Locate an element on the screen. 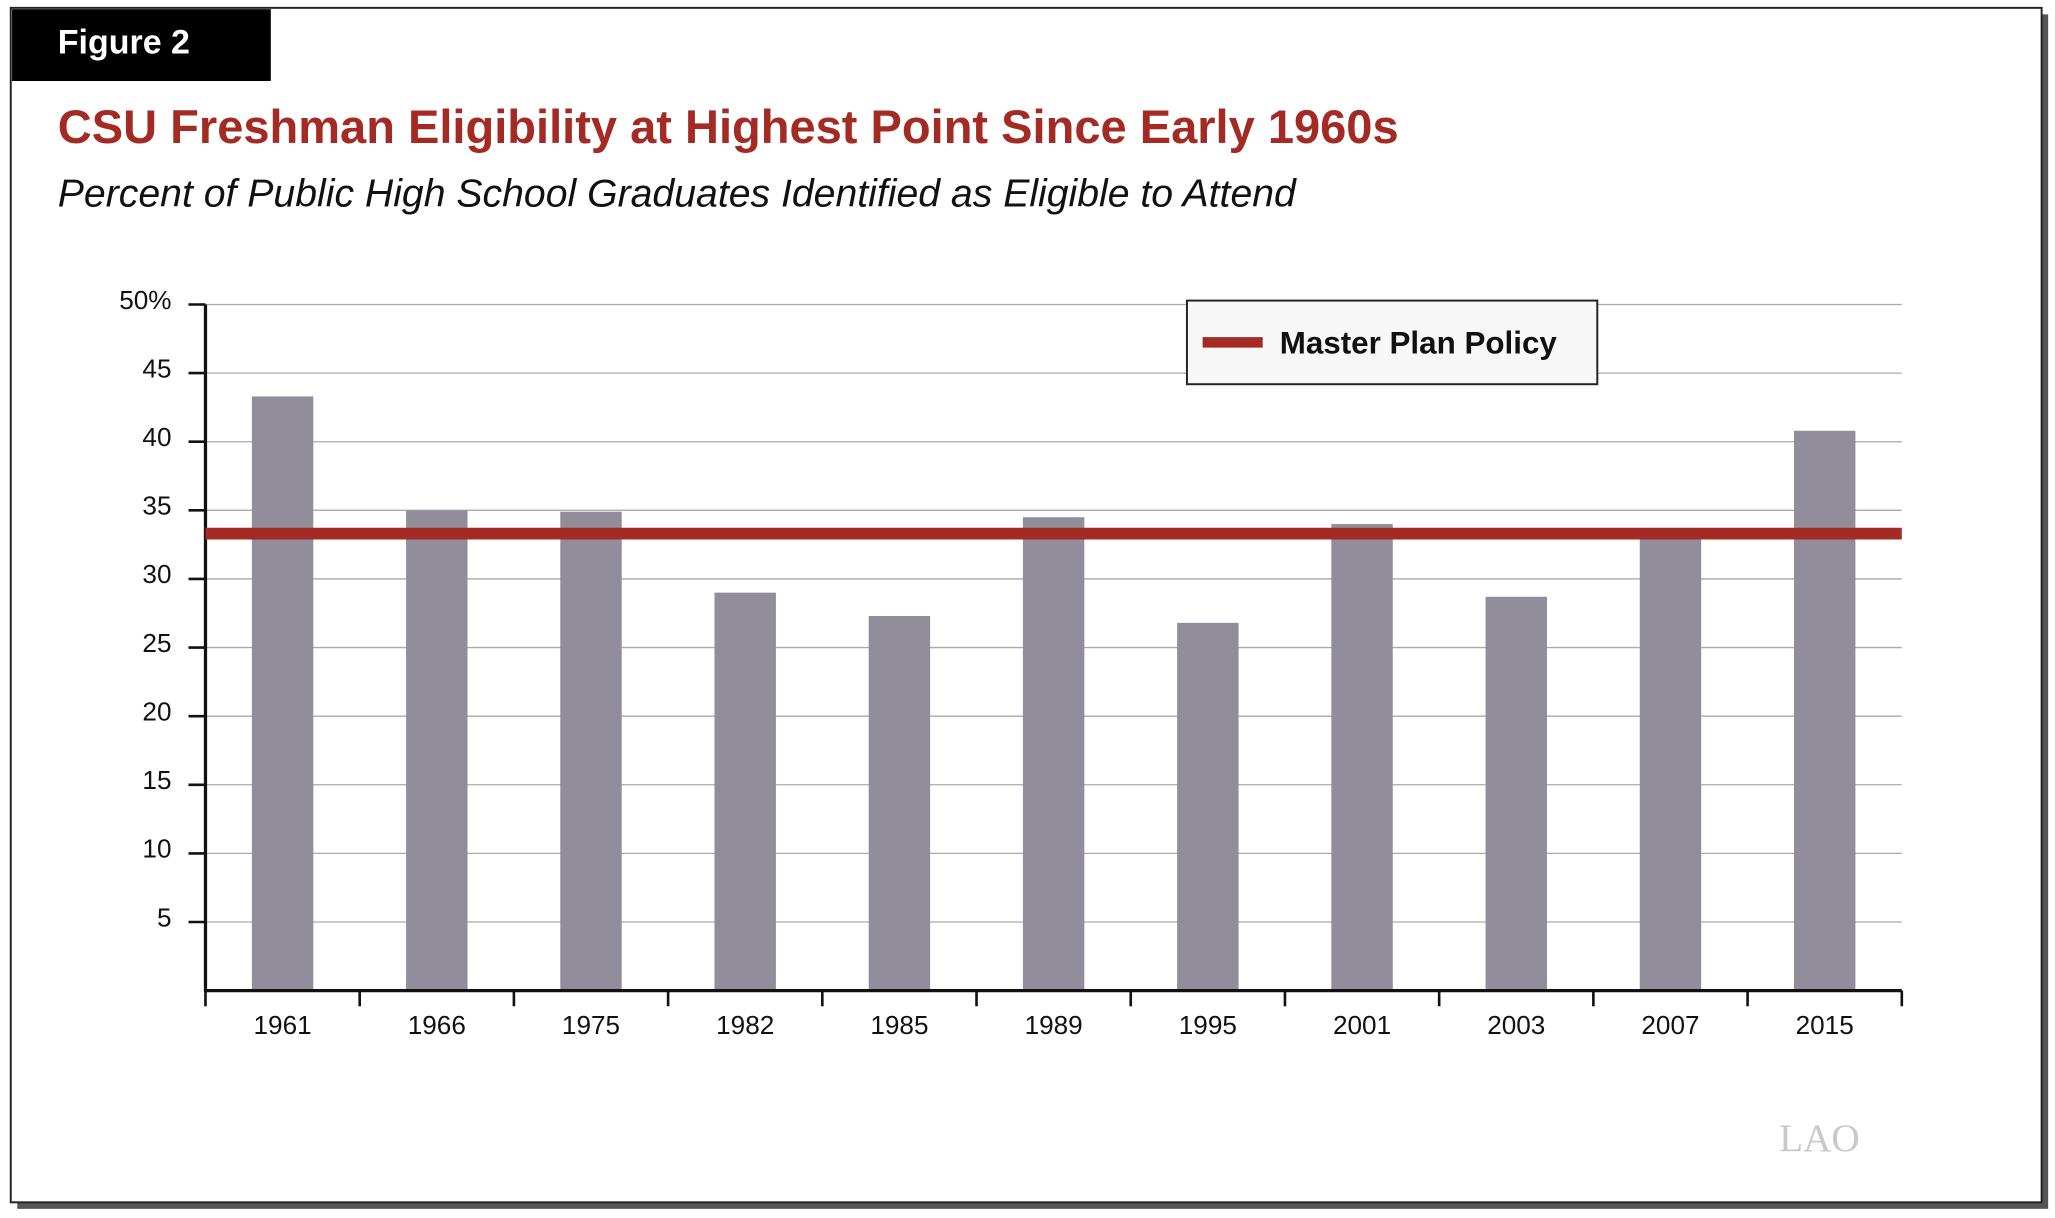 Image resolution: width=2055 pixels, height=1218 pixels. x-tick-label: 1982 is located at coordinates (745, 1025).